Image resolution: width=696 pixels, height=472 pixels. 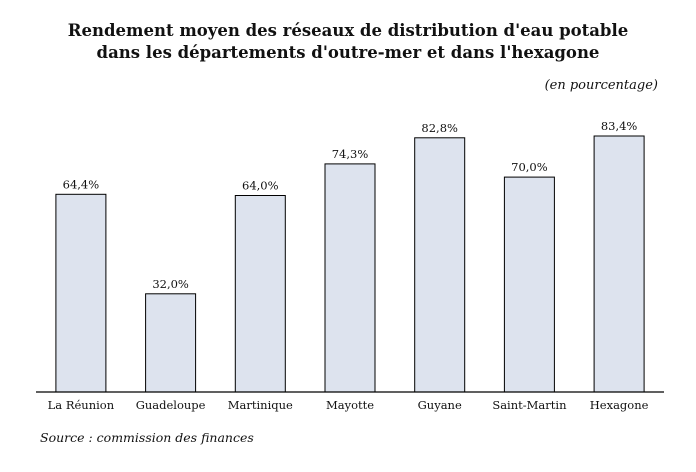 What do you see at coordinates (619, 405) in the screenshot?
I see `category-label-6: Hexagone` at bounding box center [619, 405].